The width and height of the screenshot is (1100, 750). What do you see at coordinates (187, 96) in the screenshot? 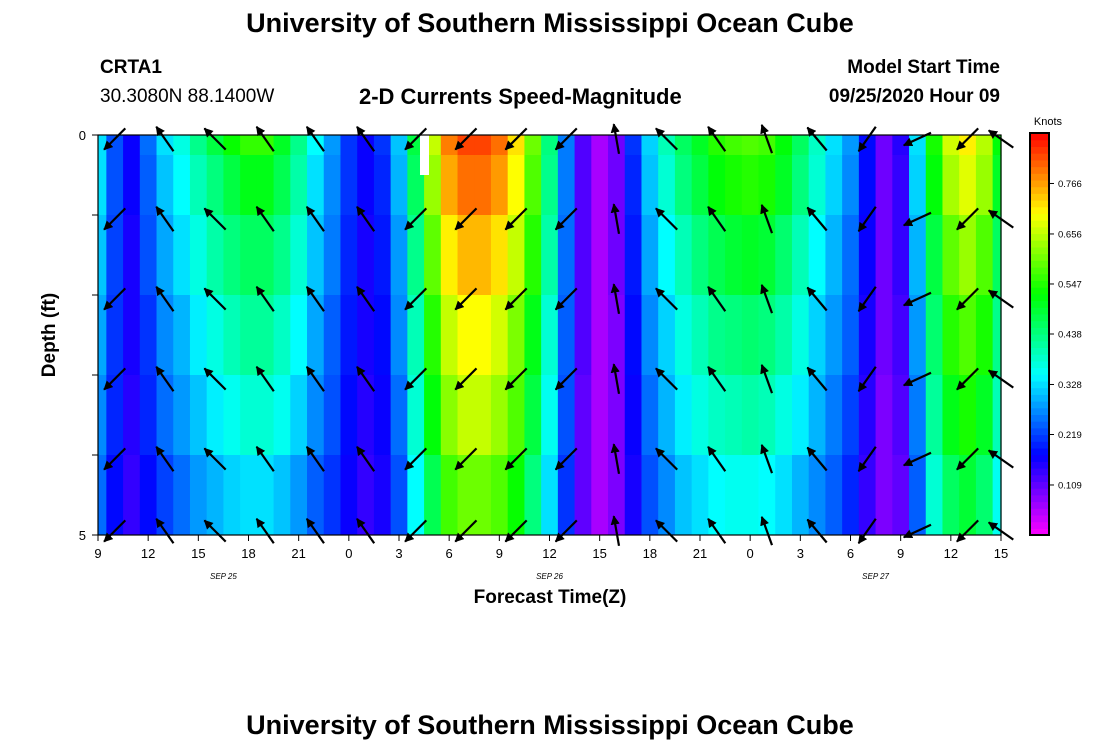
I see `station-coords: 30.3080N 88.1400W` at bounding box center [187, 96].